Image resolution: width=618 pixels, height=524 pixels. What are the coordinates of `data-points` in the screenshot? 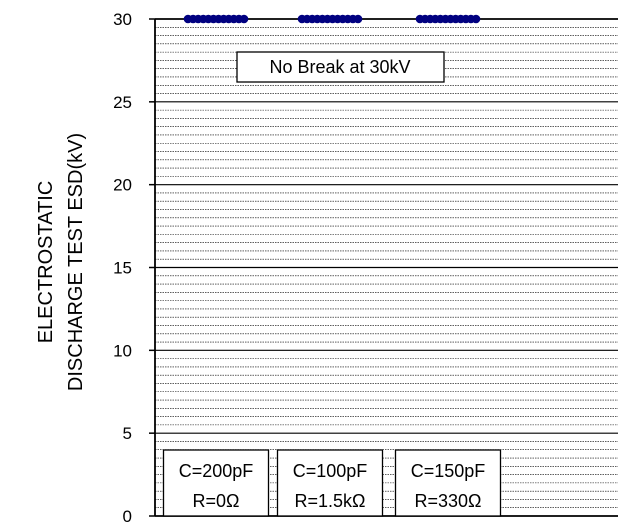 It's located at (332, 19).